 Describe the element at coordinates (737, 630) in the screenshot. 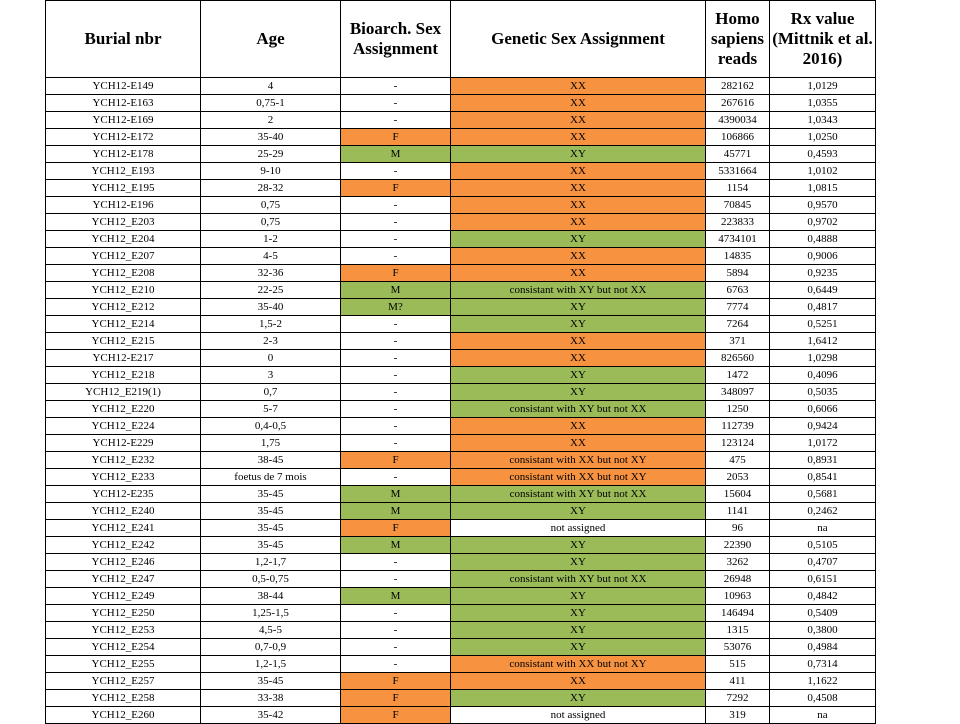

I see `reads-cell: 1315` at that location.